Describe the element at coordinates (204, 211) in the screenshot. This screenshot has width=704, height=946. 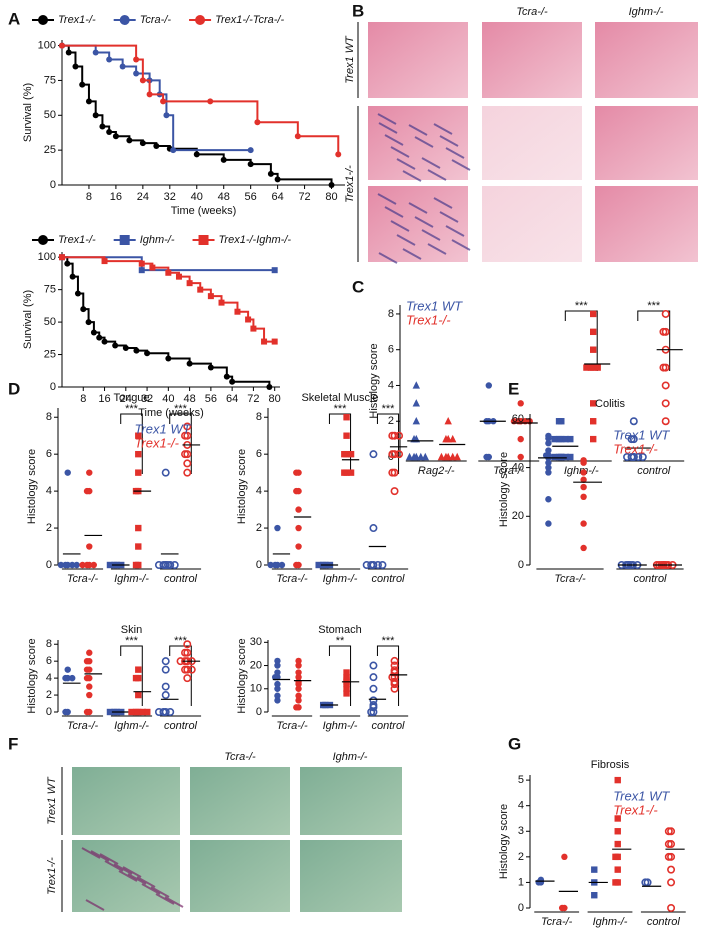
I see `x-axis-label: Time (weeks)` at that location.